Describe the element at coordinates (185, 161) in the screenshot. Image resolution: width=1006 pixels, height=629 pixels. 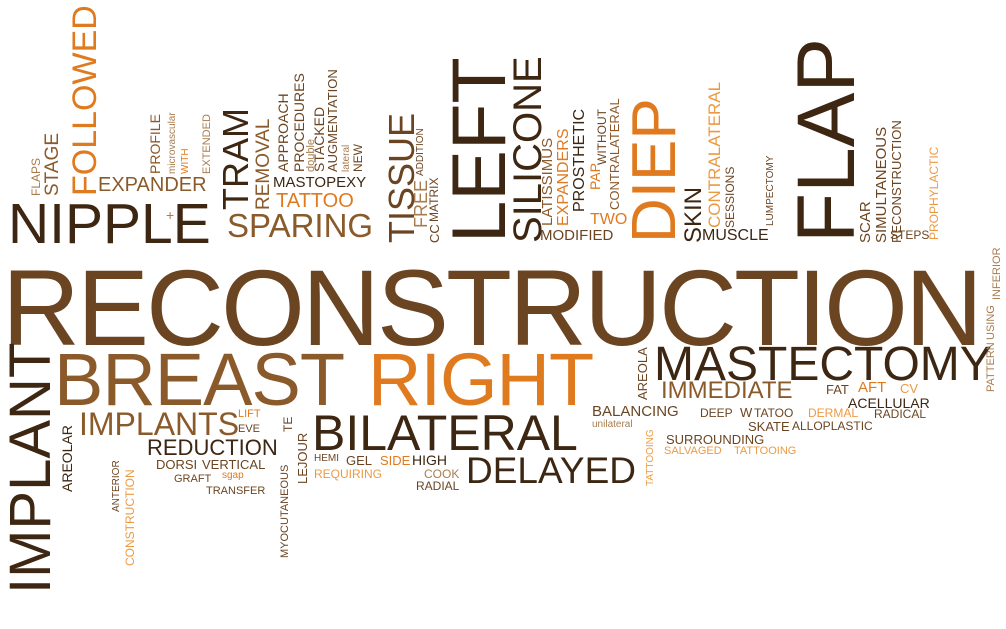
I see `word-with: WITH` at that location.